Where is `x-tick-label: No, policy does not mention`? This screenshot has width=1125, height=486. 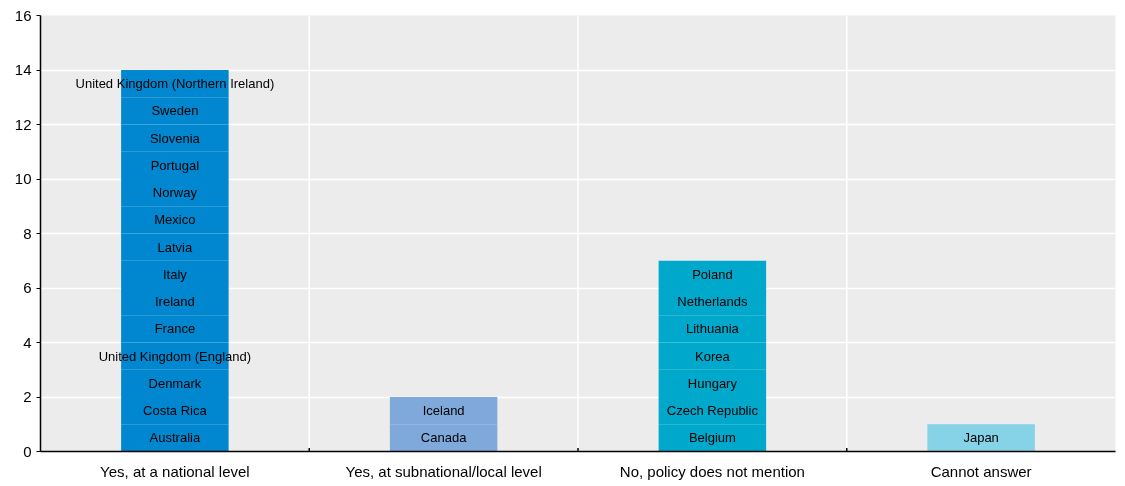
x-tick-label: No, policy does not mention is located at coordinates (712, 471).